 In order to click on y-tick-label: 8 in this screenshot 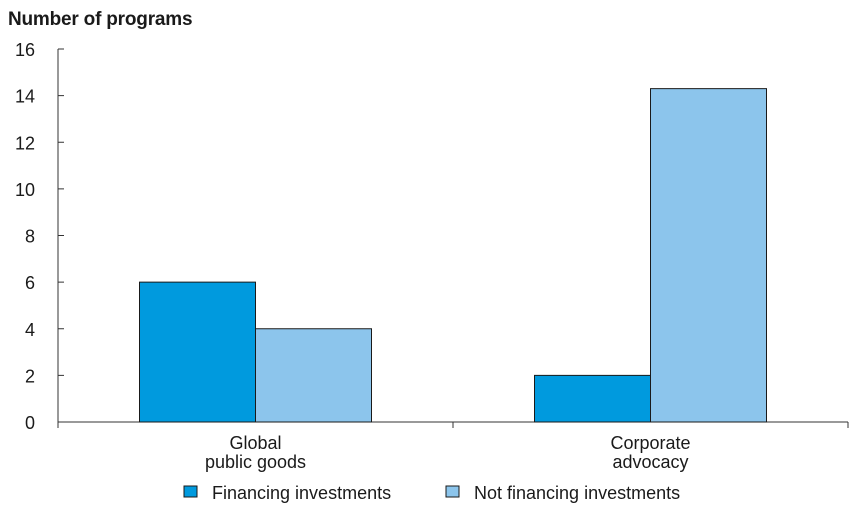, I will do `click(30, 237)`.